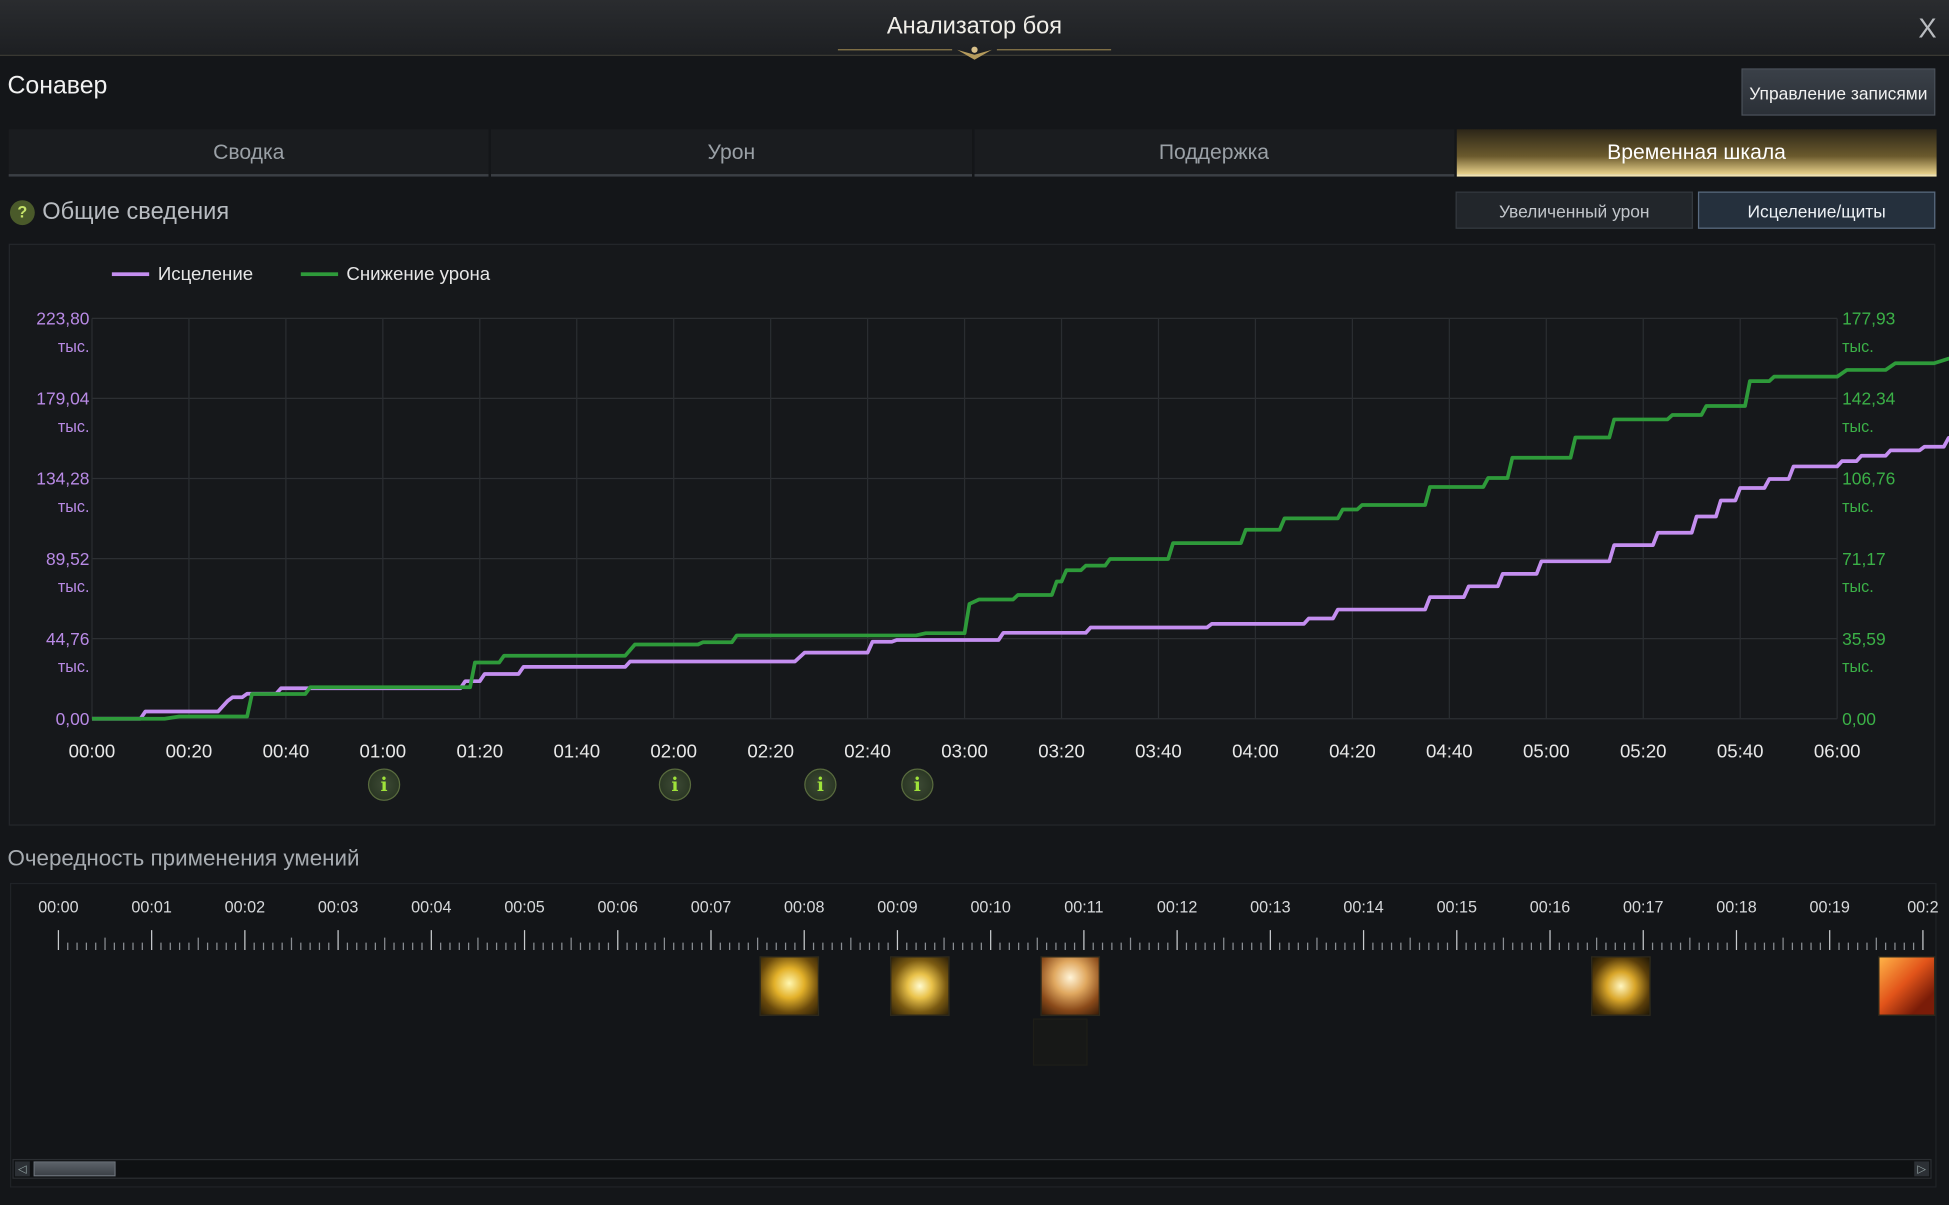  Describe the element at coordinates (92, 750) in the screenshot. I see `x-tick-label: 00:00` at that location.